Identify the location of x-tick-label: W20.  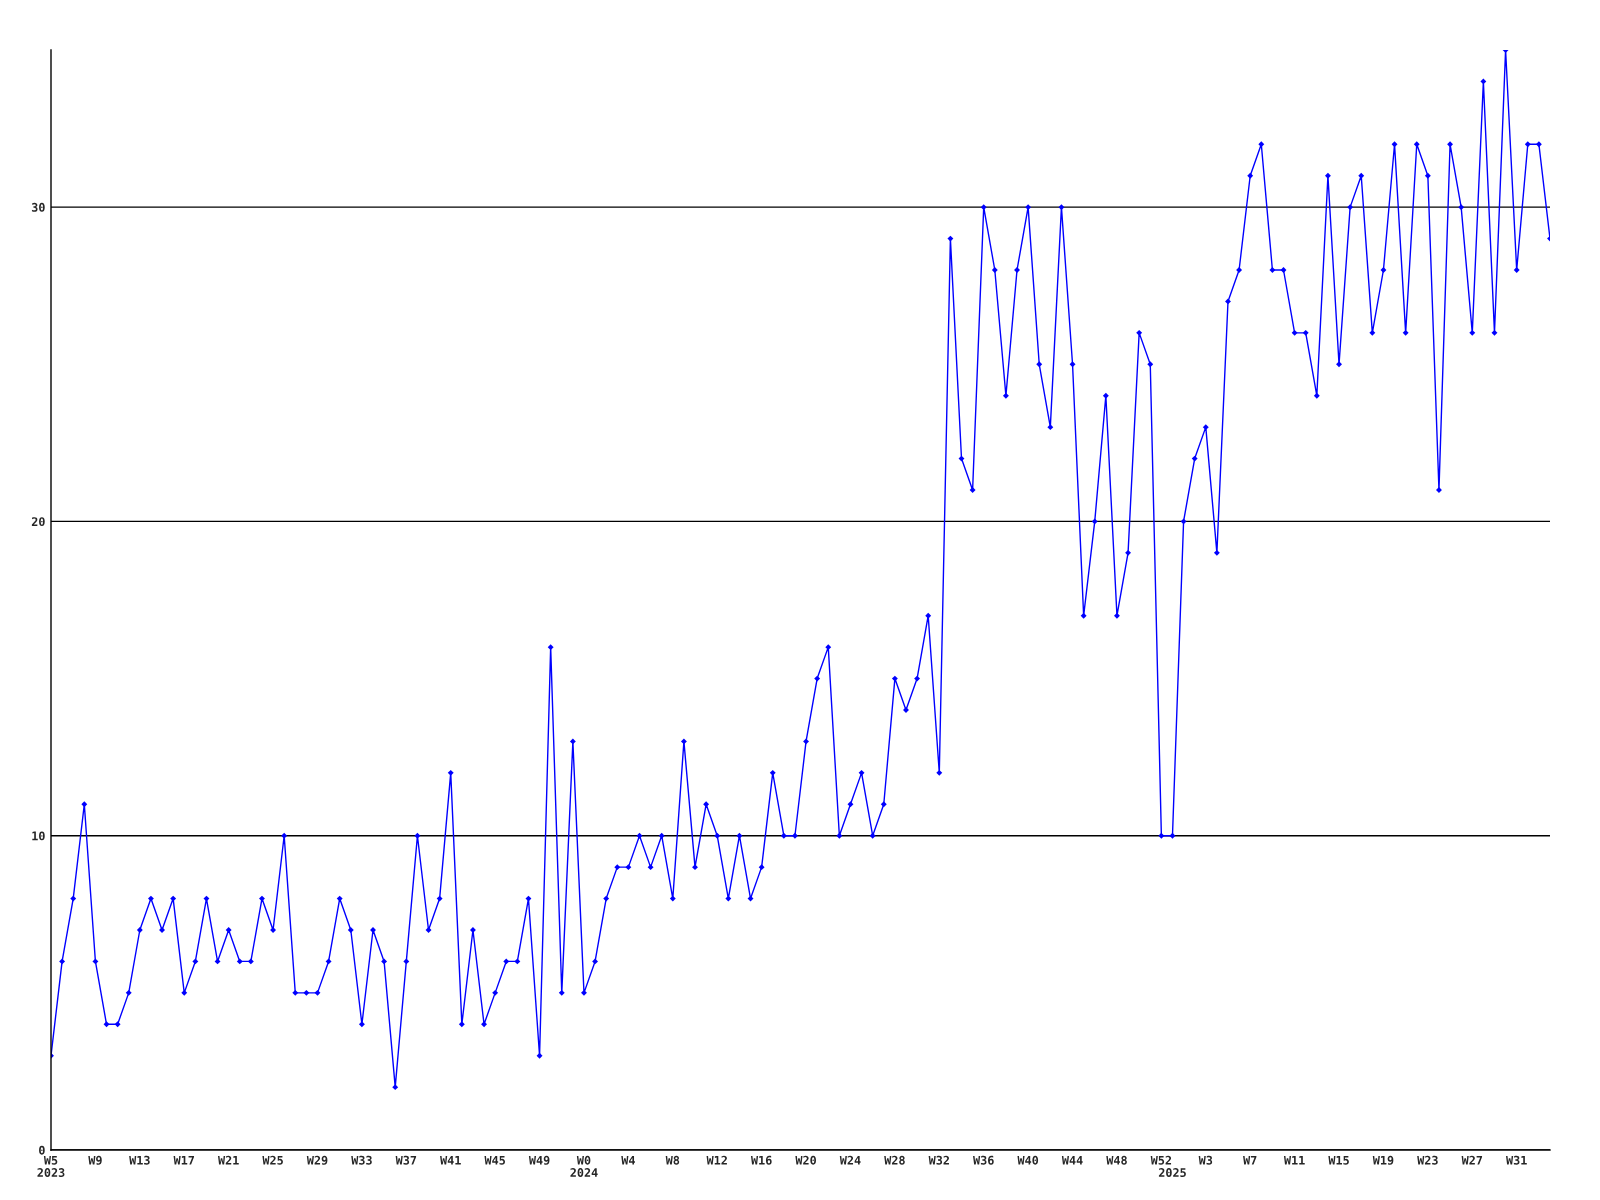
(805, 1160).